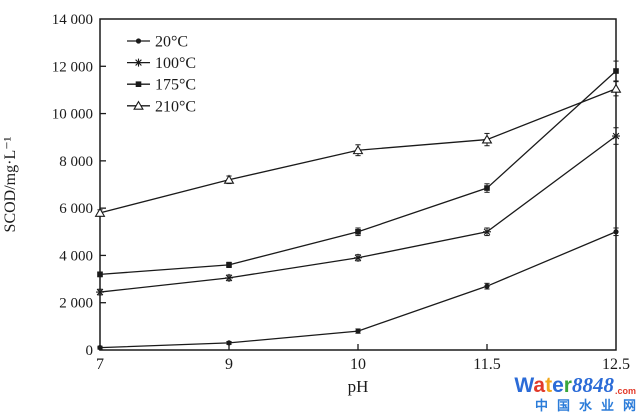 Image resolution: width=640 pixels, height=415 pixels. I want to click on y-tick-label: 6 000, so click(76, 209).